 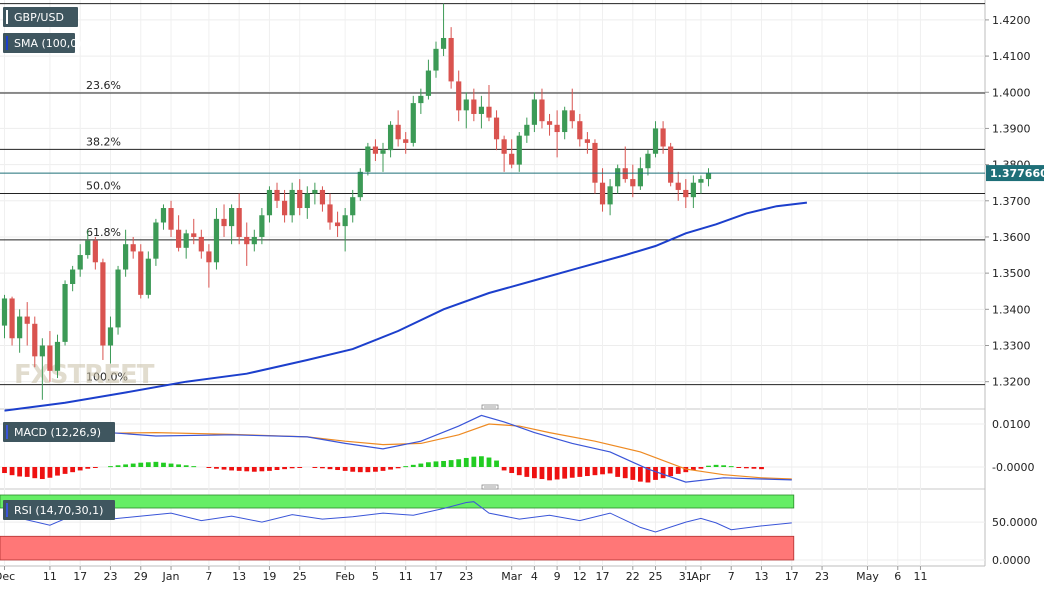 What do you see at coordinates (100, 1) in the screenshot?
I see `fib-level-label: 0.0%` at bounding box center [100, 1].